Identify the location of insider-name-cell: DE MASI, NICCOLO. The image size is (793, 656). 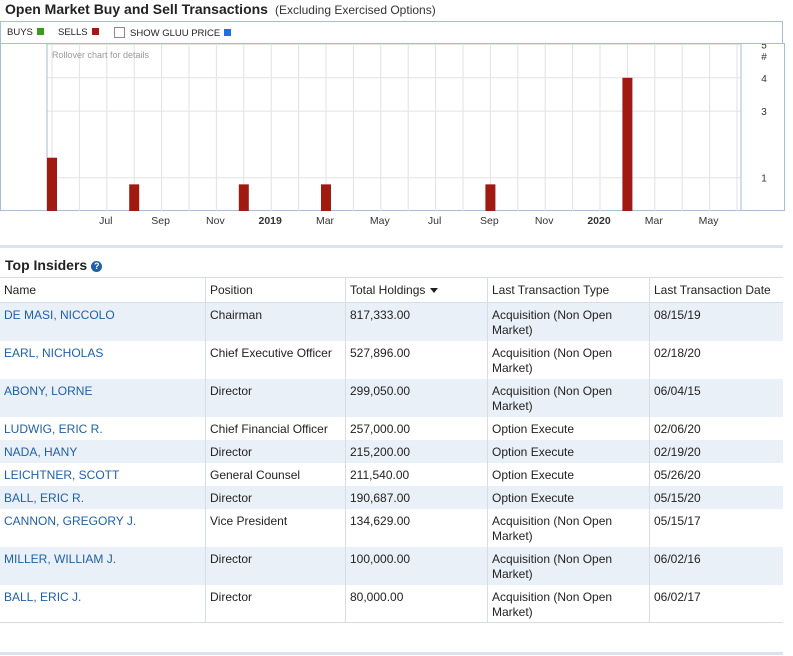
(103, 321).